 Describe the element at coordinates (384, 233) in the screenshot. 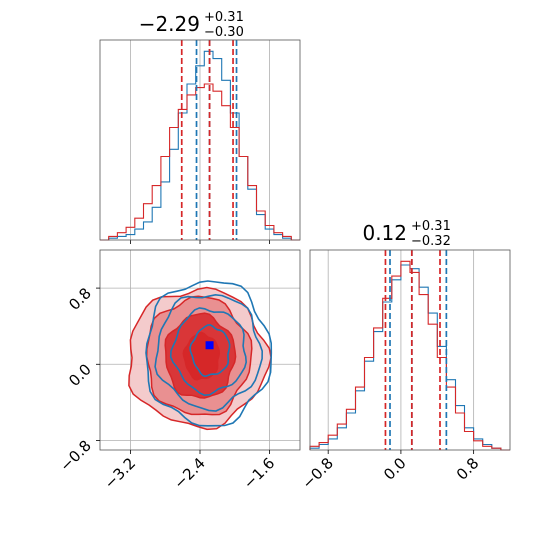

I see `panel2-title-value: 0.12` at that location.